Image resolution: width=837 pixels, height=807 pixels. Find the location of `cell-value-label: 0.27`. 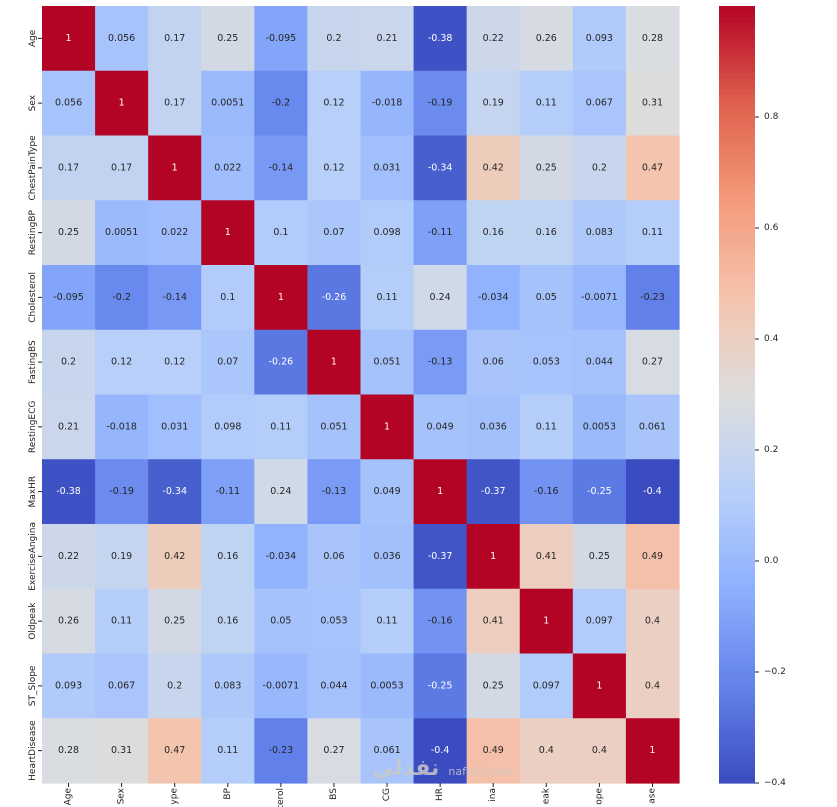

cell-value-label: 0.27 is located at coordinates (333, 750).